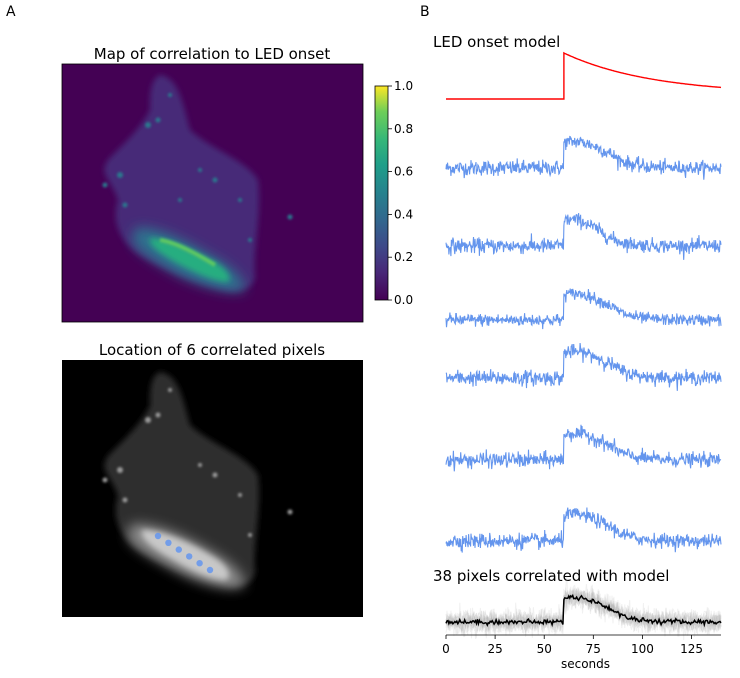 Image resolution: width=740 pixels, height=678 pixels. I want to click on pixel-location-title: Location of 6 correlated pixels, so click(212, 350).